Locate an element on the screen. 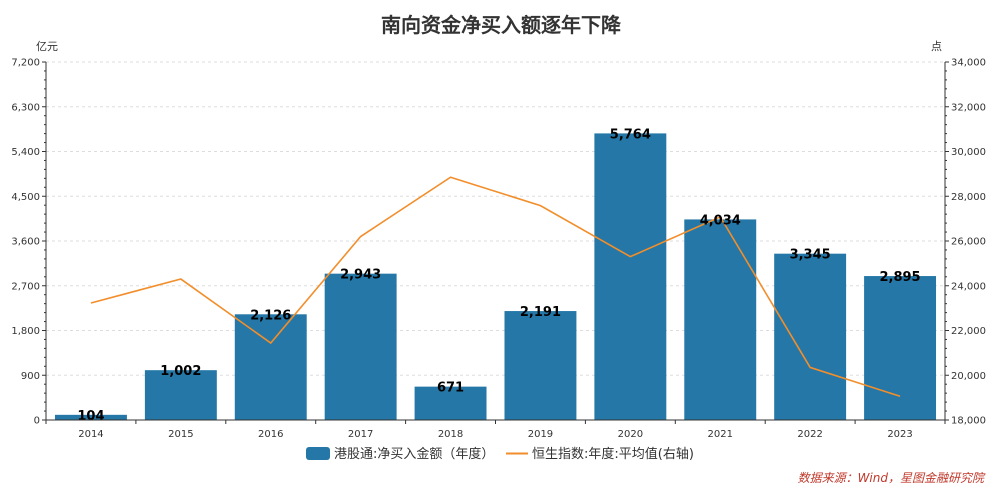  left-tick-label: 0 is located at coordinates (37, 421).